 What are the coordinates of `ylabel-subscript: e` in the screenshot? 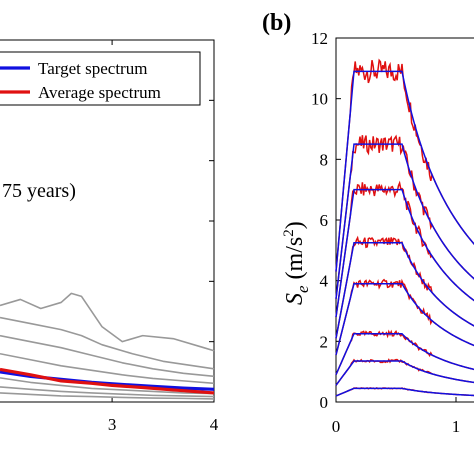 It's located at (302, 289).